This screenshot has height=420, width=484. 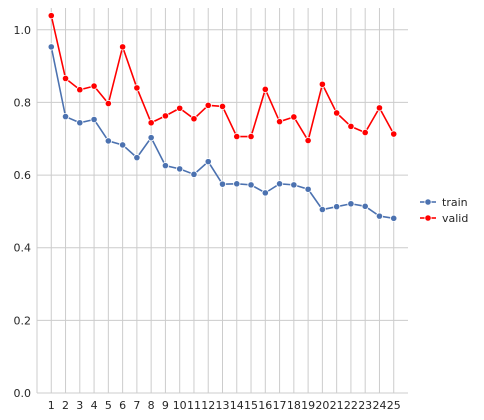 I want to click on legend-marker-train, so click(x=428, y=202).